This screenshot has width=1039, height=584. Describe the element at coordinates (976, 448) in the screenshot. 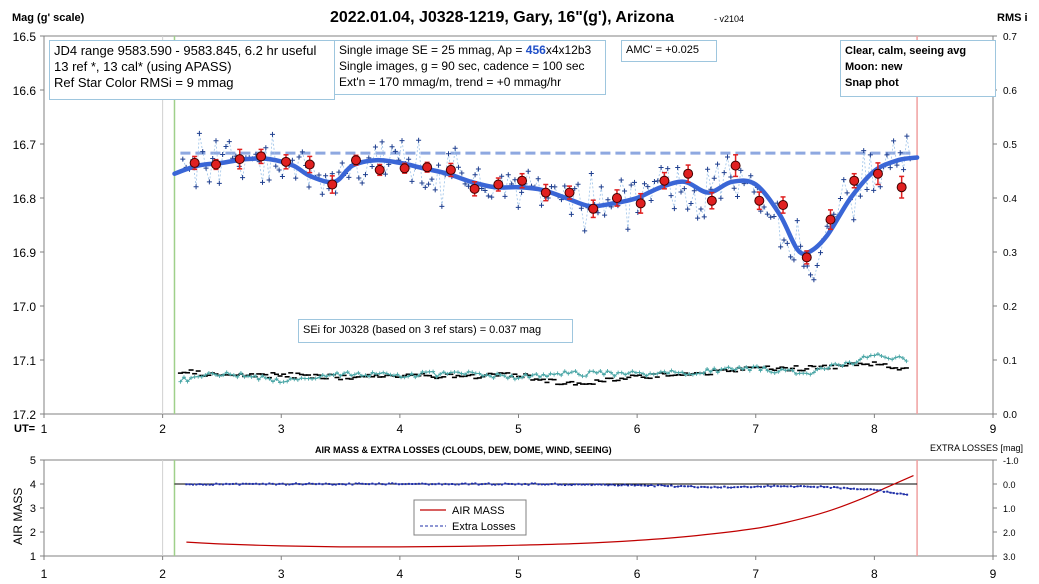

I see `bottom-right-axis-title: EXTRA LOSSES [mag]` at that location.